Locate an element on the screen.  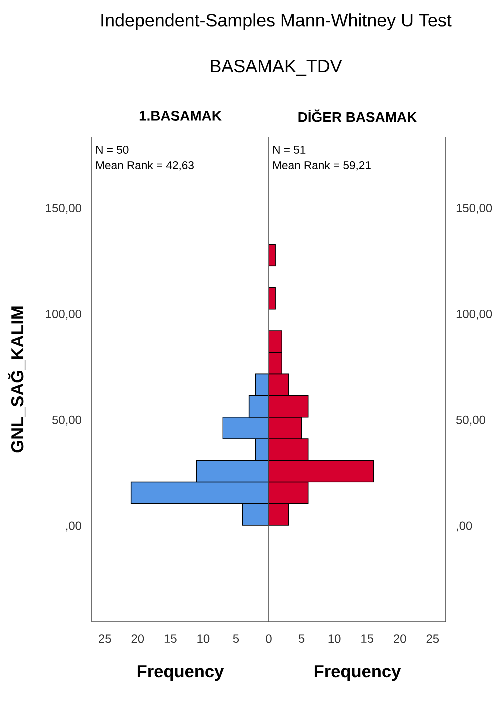
chart-title: Independent-Samples Mann-Whitney U Test is located at coordinates (277, 22).